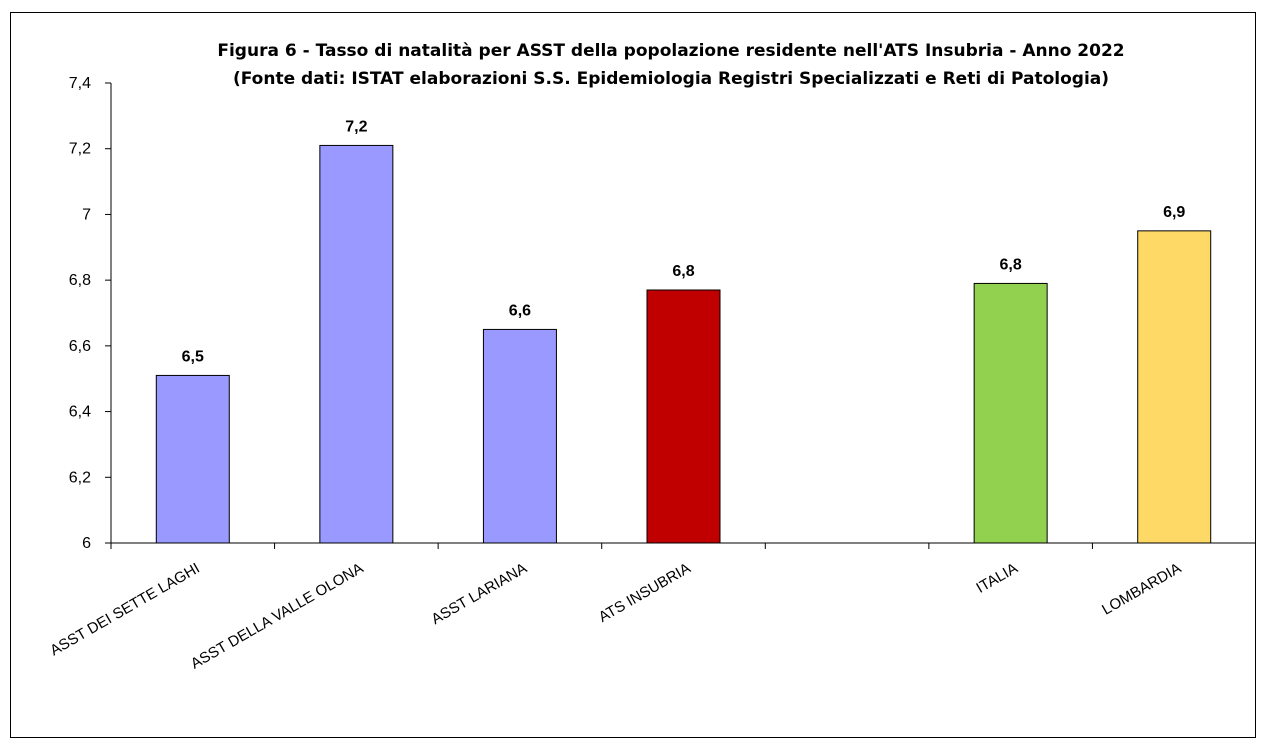 The image size is (1266, 740). I want to click on y-tick-label: 6, so click(86, 543).